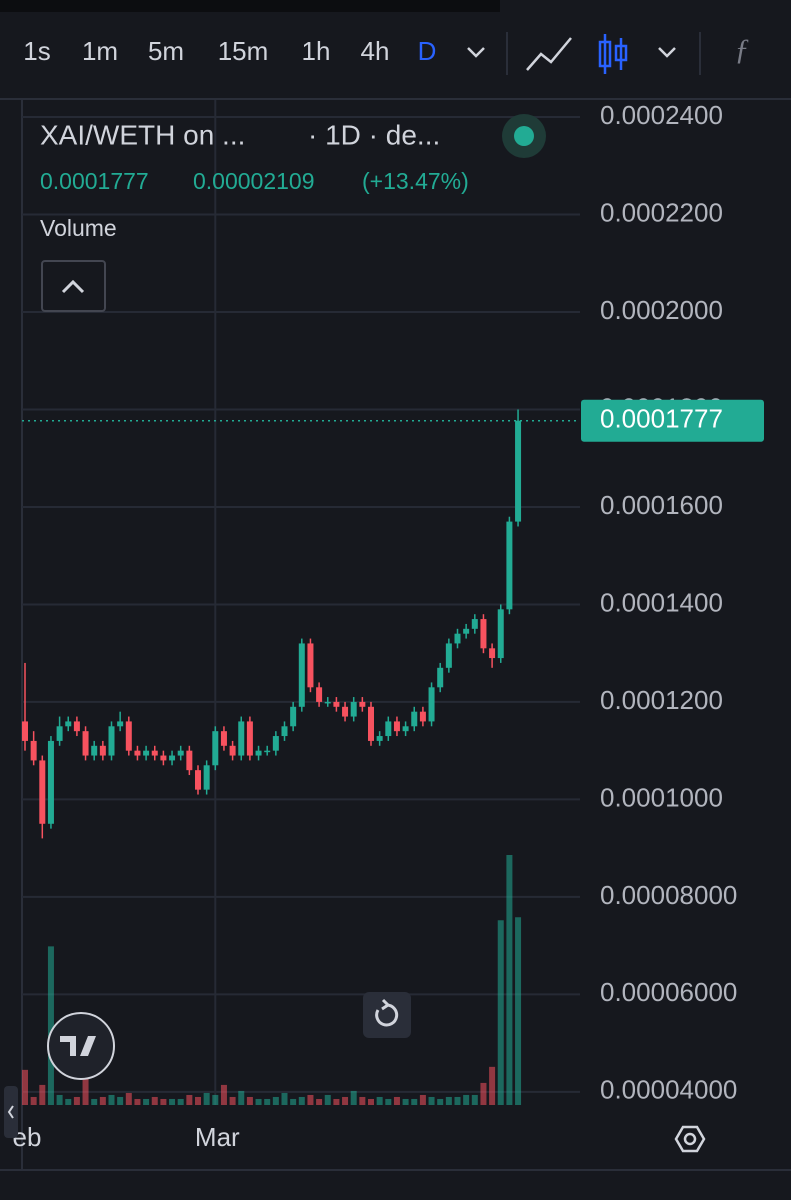  I want to click on candle-icon, so click(613, 54).